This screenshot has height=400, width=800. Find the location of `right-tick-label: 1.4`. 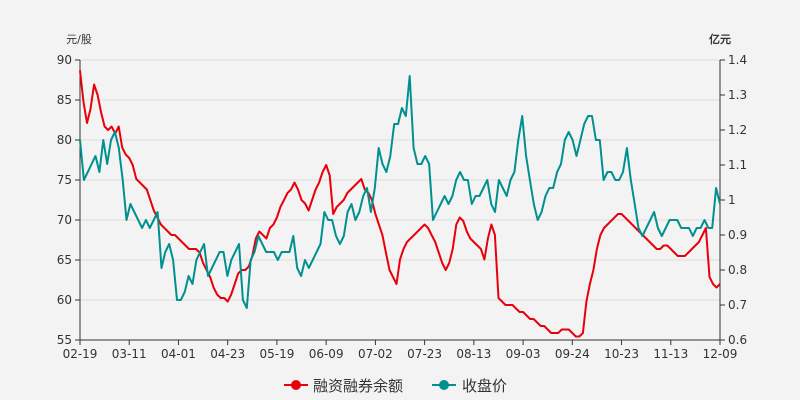

right-tick-label: 1.4 is located at coordinates (737, 60).